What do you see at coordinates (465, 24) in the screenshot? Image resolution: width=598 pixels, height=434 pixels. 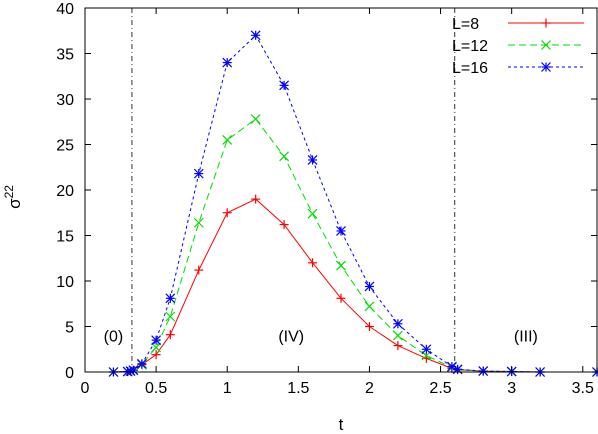 I see `legend-label: L=8` at bounding box center [465, 24].